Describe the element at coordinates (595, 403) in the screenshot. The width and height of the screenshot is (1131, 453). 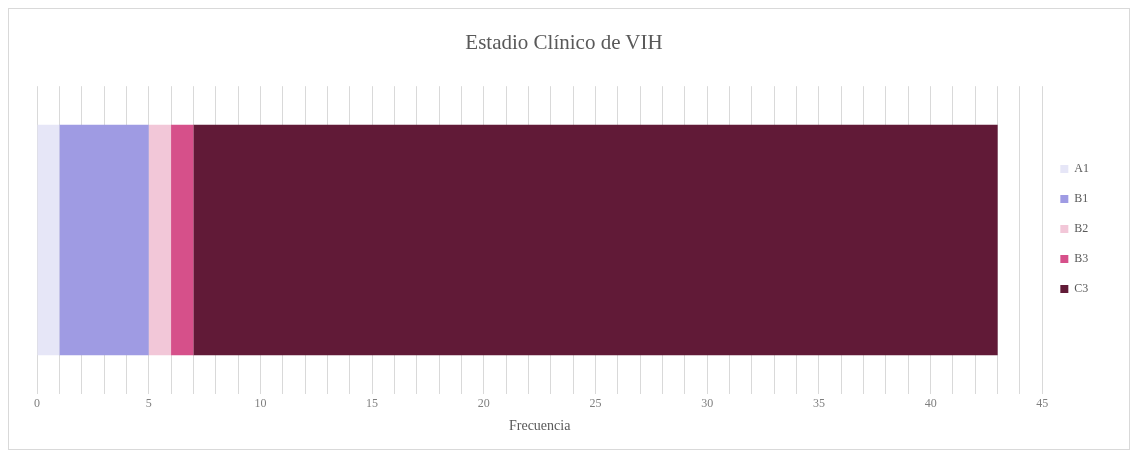
I see `x-tick-label: 25` at that location.